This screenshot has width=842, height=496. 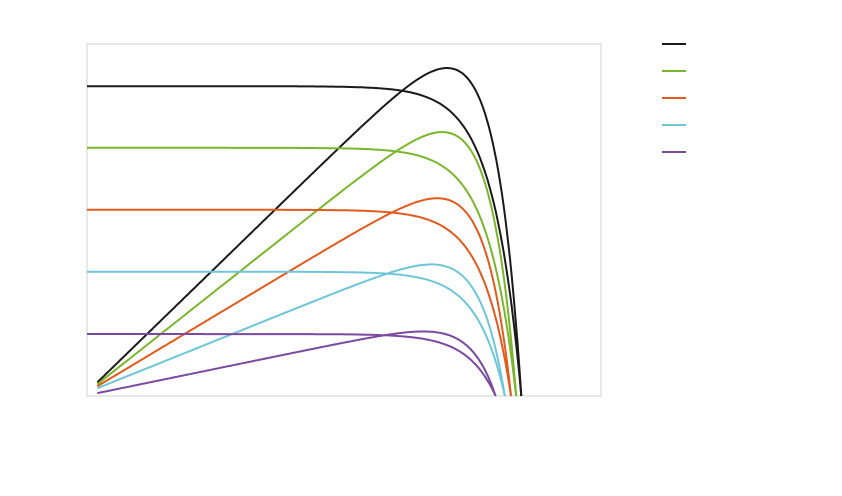 I want to click on series-line-7-iv, so click(x=296, y=333).